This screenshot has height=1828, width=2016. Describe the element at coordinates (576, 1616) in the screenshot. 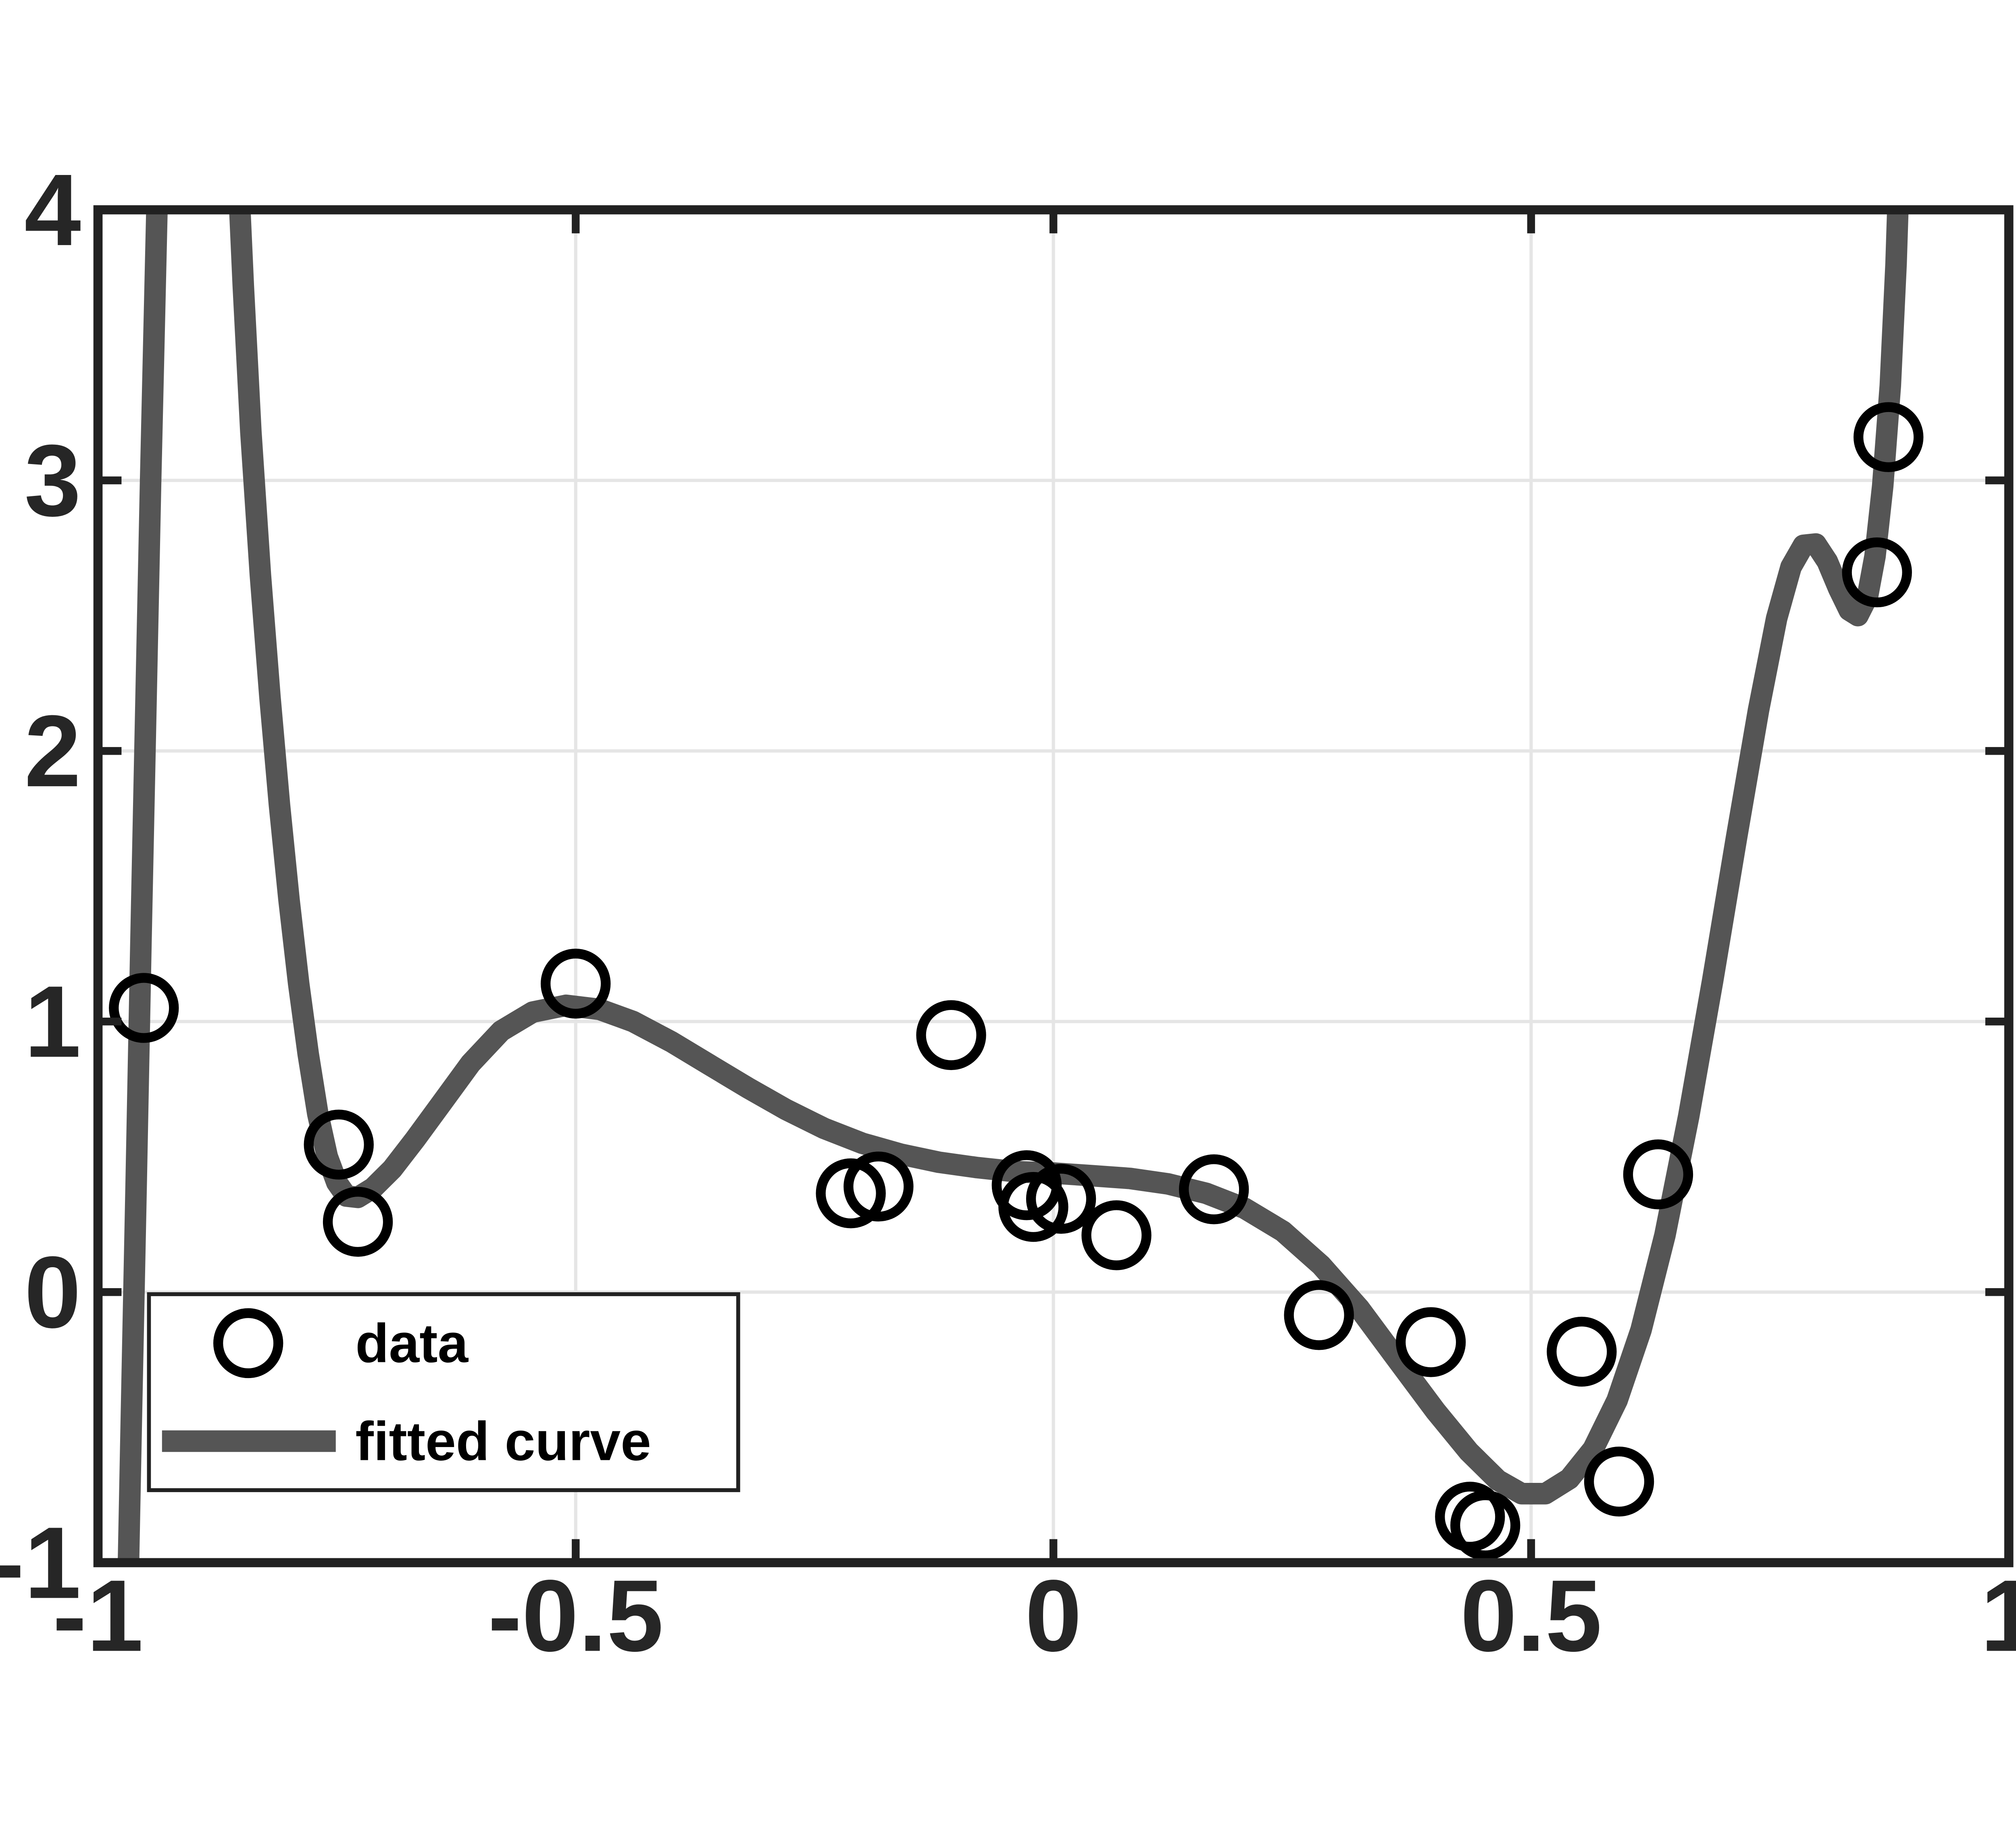

I see `x-axis-tick-label: -0.5` at that location.